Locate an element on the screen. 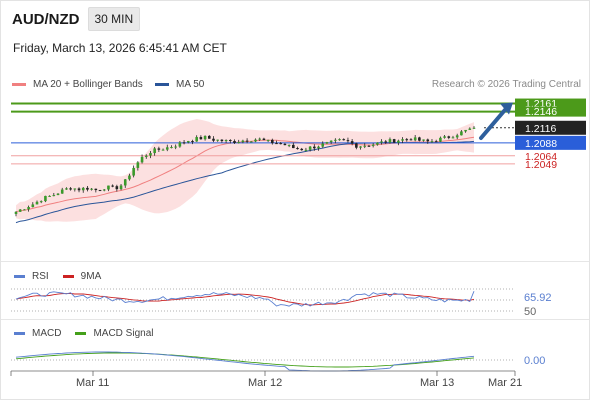 This screenshot has height=400, width=590. rsi-level-label: 50 is located at coordinates (530, 312).